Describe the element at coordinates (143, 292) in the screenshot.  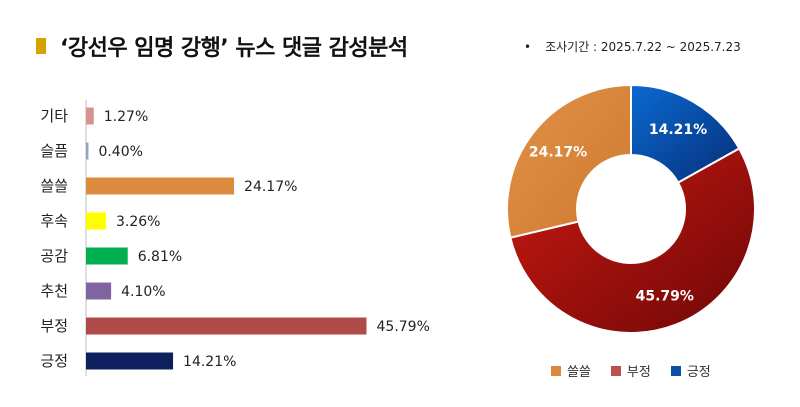
I see `bar-value-label: 4.10%` at that location.